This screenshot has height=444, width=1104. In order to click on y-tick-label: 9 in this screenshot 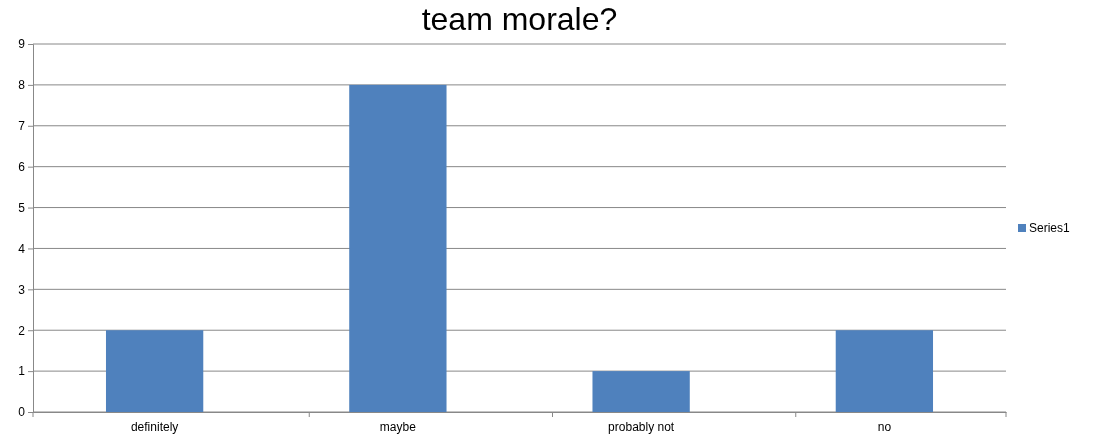, I will do `click(22, 44)`.